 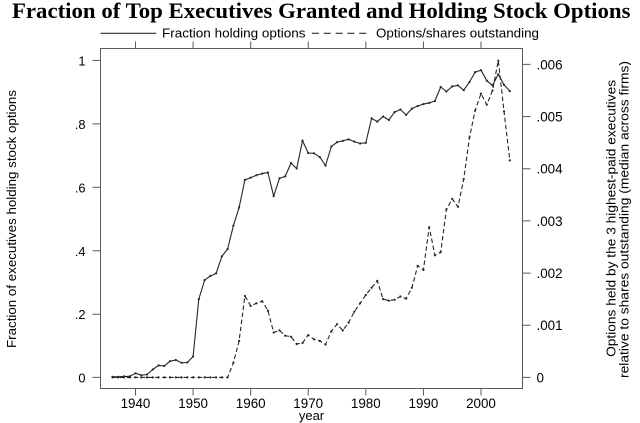 I want to click on svg-text: 1960, so click(x=251, y=403).